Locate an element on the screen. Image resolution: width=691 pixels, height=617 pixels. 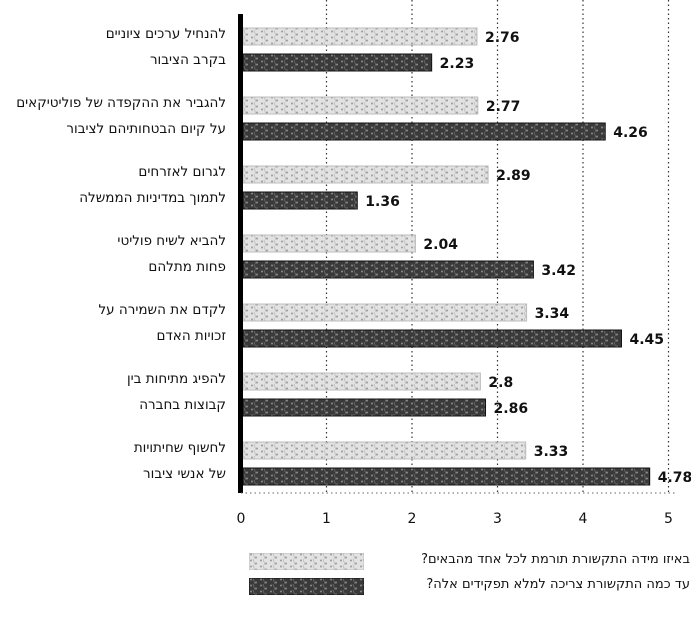
category-label: קבוצות בחברה is located at coordinates (182, 405).